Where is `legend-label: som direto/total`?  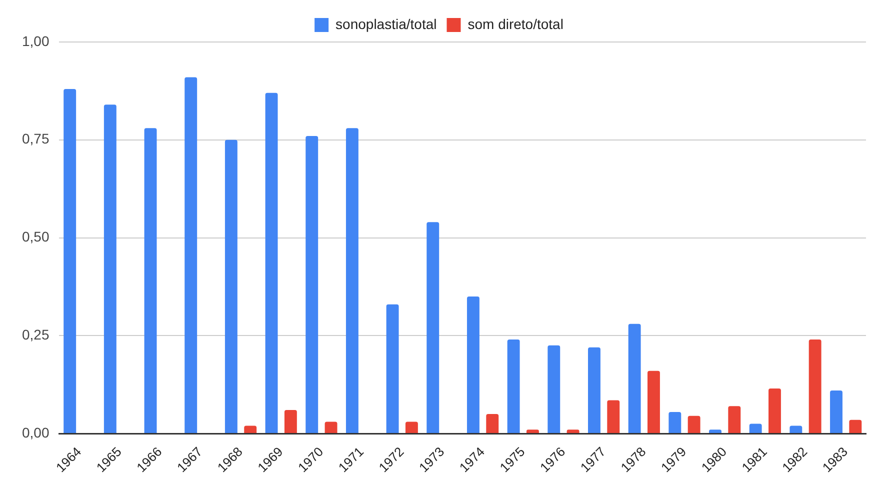
legend-label: som direto/total is located at coordinates (516, 24).